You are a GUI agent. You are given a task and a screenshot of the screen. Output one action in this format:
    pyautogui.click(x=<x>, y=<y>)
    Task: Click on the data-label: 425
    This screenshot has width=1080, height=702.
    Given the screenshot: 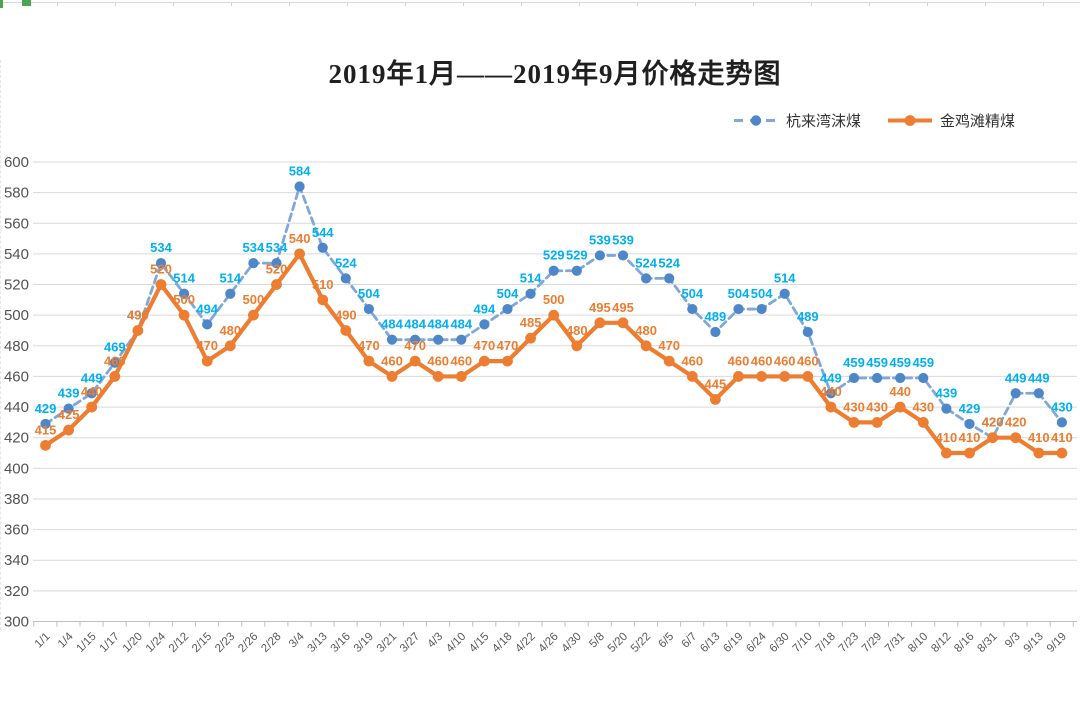 What is the action you would take?
    pyautogui.click(x=69, y=414)
    